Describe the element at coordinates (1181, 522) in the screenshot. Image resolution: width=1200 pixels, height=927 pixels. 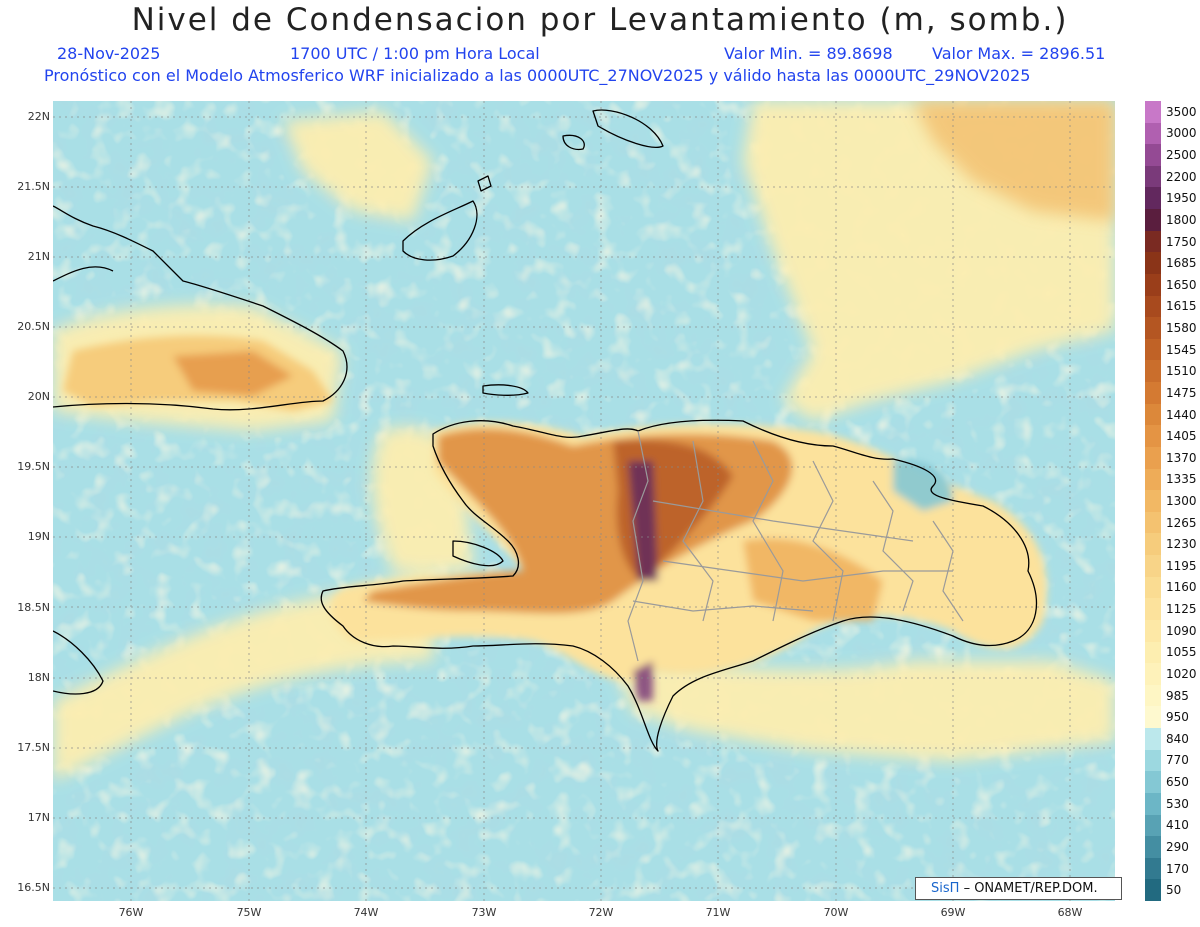
I see `legend-label: 1265` at that location.